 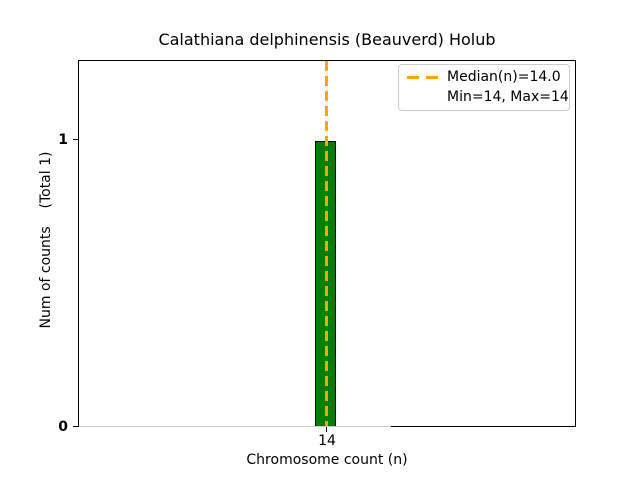 What do you see at coordinates (422, 97) in the screenshot?
I see `legend-key-spacer` at bounding box center [422, 97].